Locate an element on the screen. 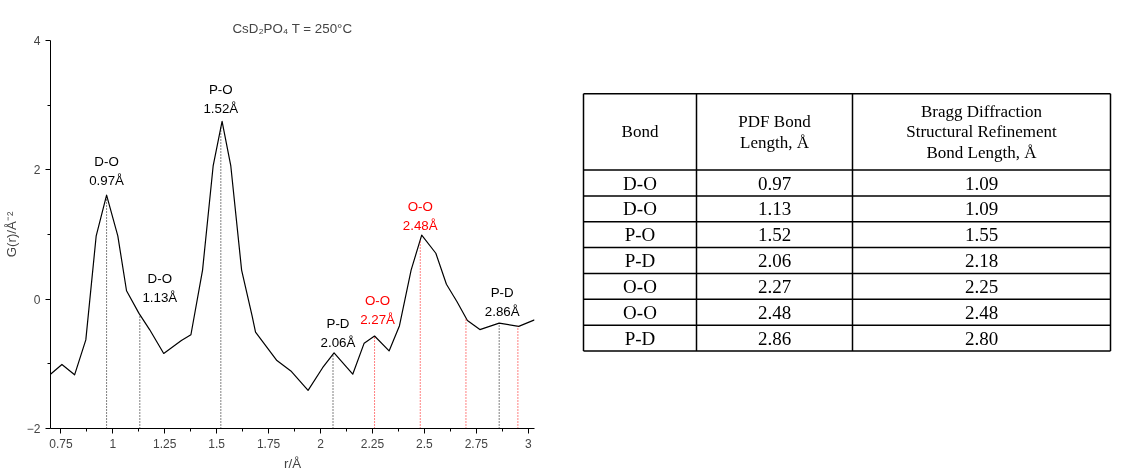  x-tick-label: 0.75 is located at coordinates (61, 443).